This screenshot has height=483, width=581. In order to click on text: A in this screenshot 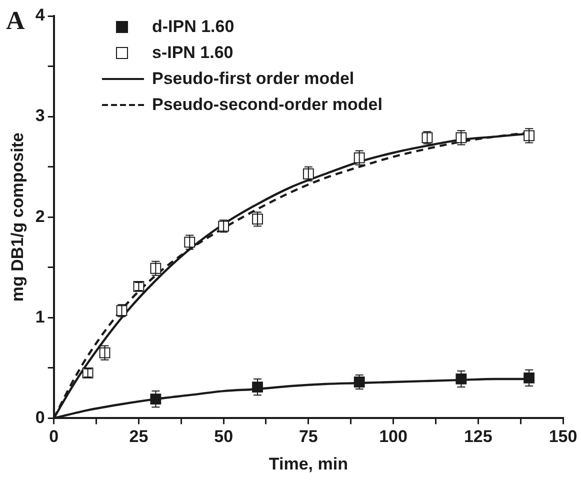, I will do `click(15, 21)`.